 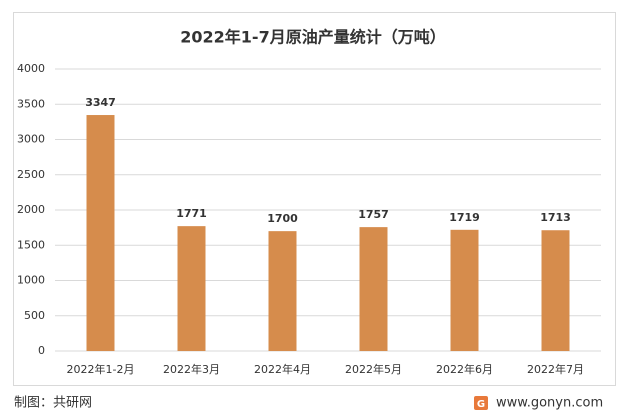 What do you see at coordinates (53, 403) in the screenshot?
I see `credit: 制图：共研网` at bounding box center [53, 403].